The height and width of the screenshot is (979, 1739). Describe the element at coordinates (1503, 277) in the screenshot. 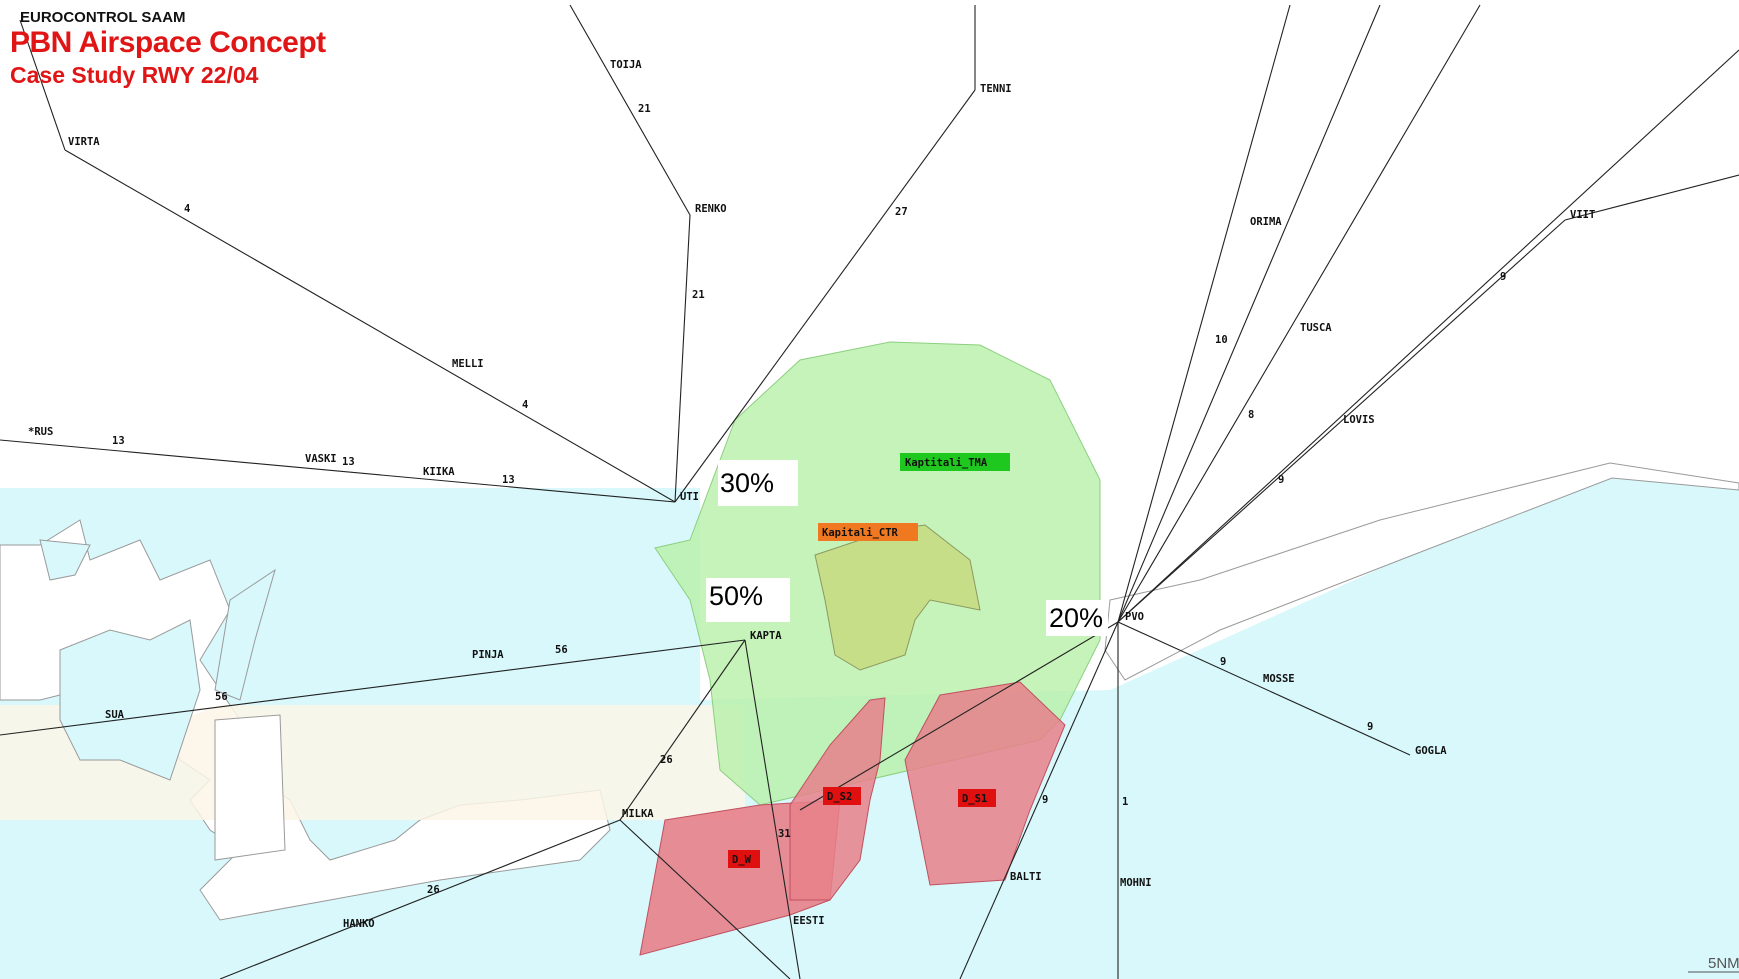

I see `seg-9a: 9` at that location.